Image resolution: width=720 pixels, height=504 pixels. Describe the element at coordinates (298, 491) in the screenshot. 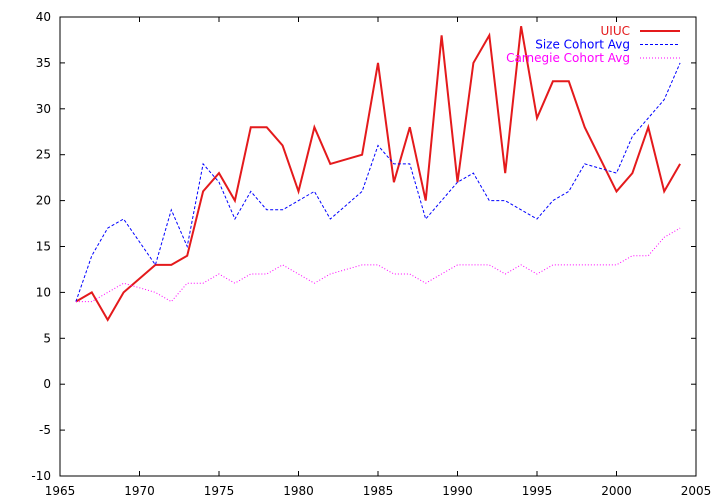

I see `x-tick-label-3: 1980` at that location.